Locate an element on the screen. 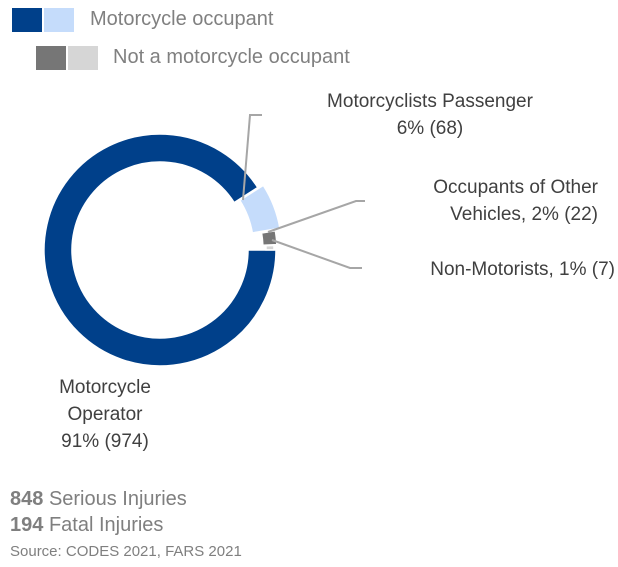  value-label: 91% (974) is located at coordinates (105, 441).